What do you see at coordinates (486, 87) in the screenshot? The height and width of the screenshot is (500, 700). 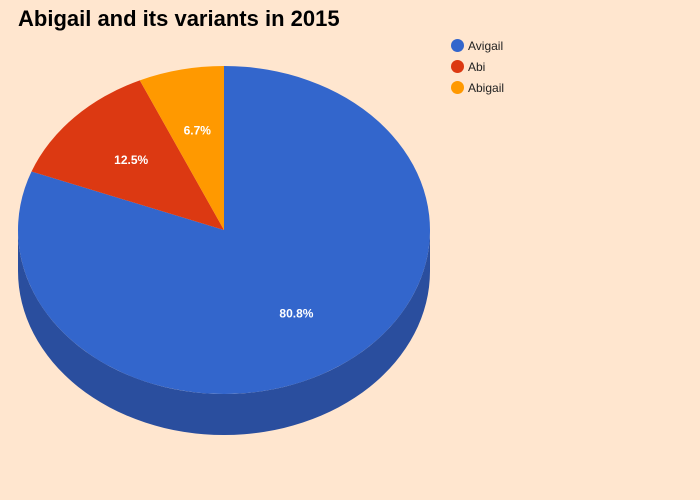 I see `legend-label: Abigail` at bounding box center [486, 87].